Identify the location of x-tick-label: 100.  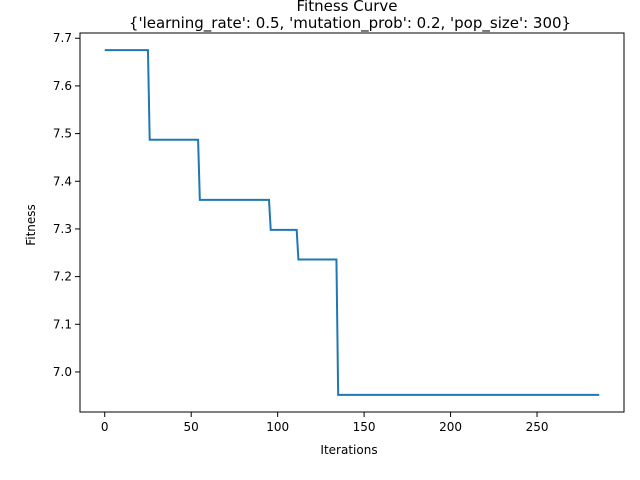
(277, 427).